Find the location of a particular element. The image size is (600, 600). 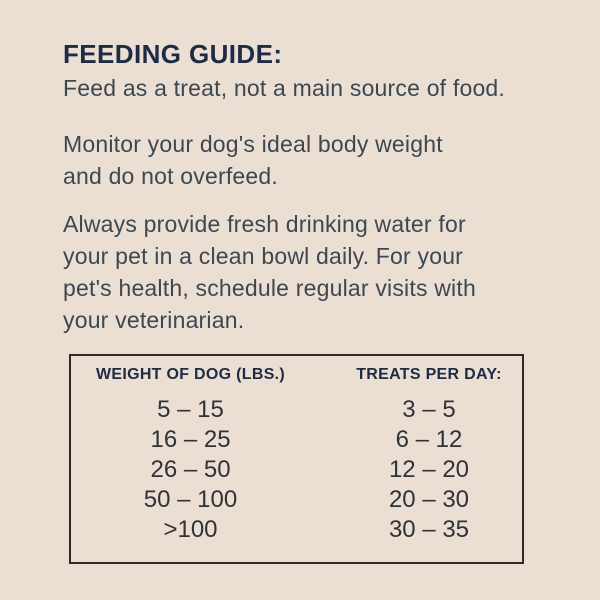

weight-cell: 26 – 50 is located at coordinates (190, 469).